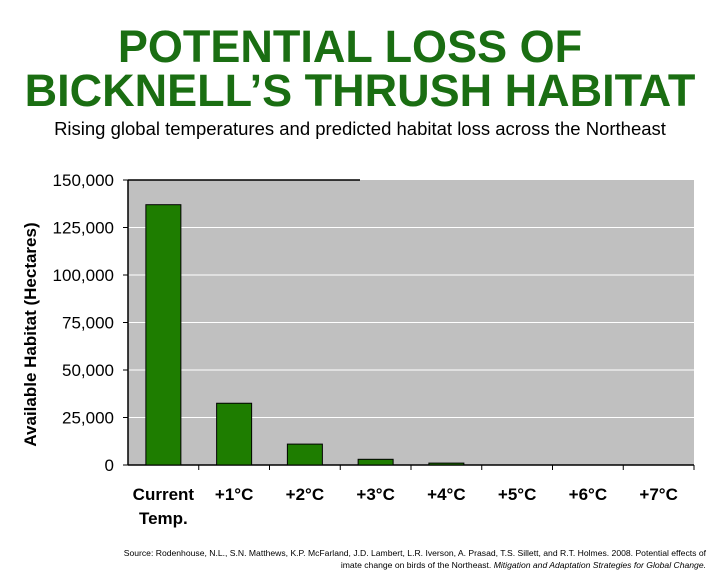 The height and width of the screenshot is (580, 720). Describe the element at coordinates (517, 494) in the screenshot. I see `x-tick-label: +5°C` at that location.